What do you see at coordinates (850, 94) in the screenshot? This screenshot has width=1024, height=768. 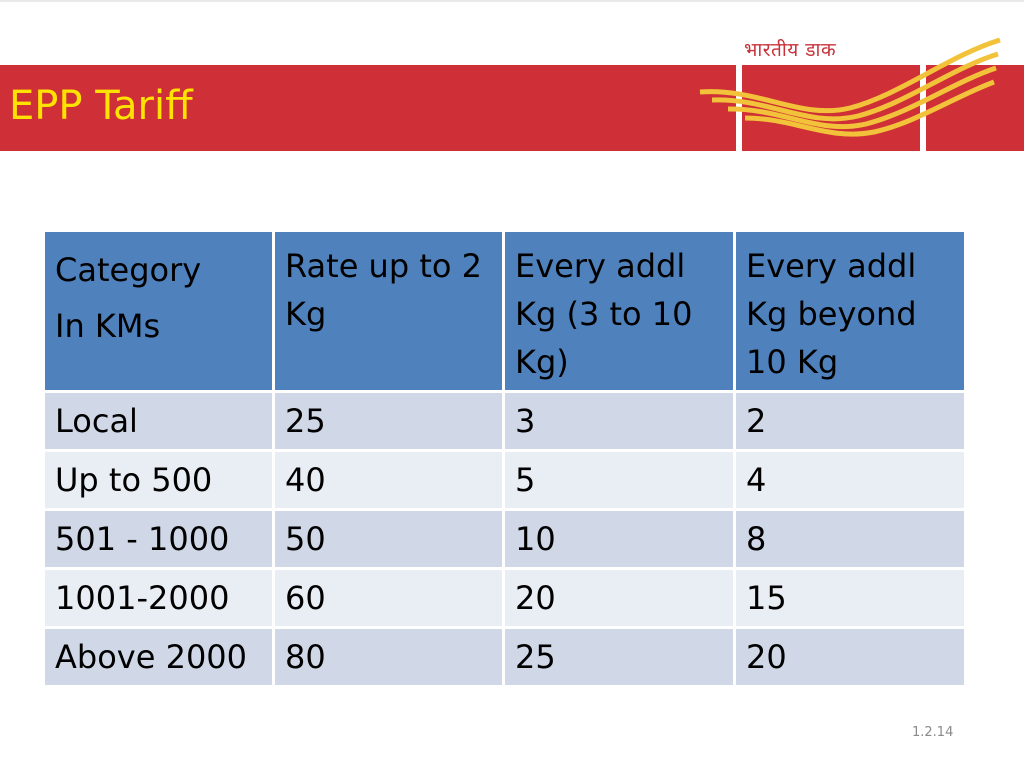 I see `india-post-logo` at bounding box center [850, 94].